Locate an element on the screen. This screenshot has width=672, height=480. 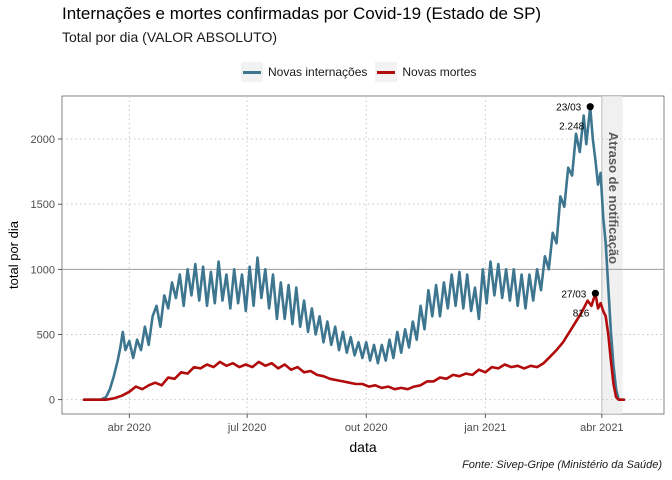
notification-delay-label: Atraso de notificação is located at coordinates (613, 198).